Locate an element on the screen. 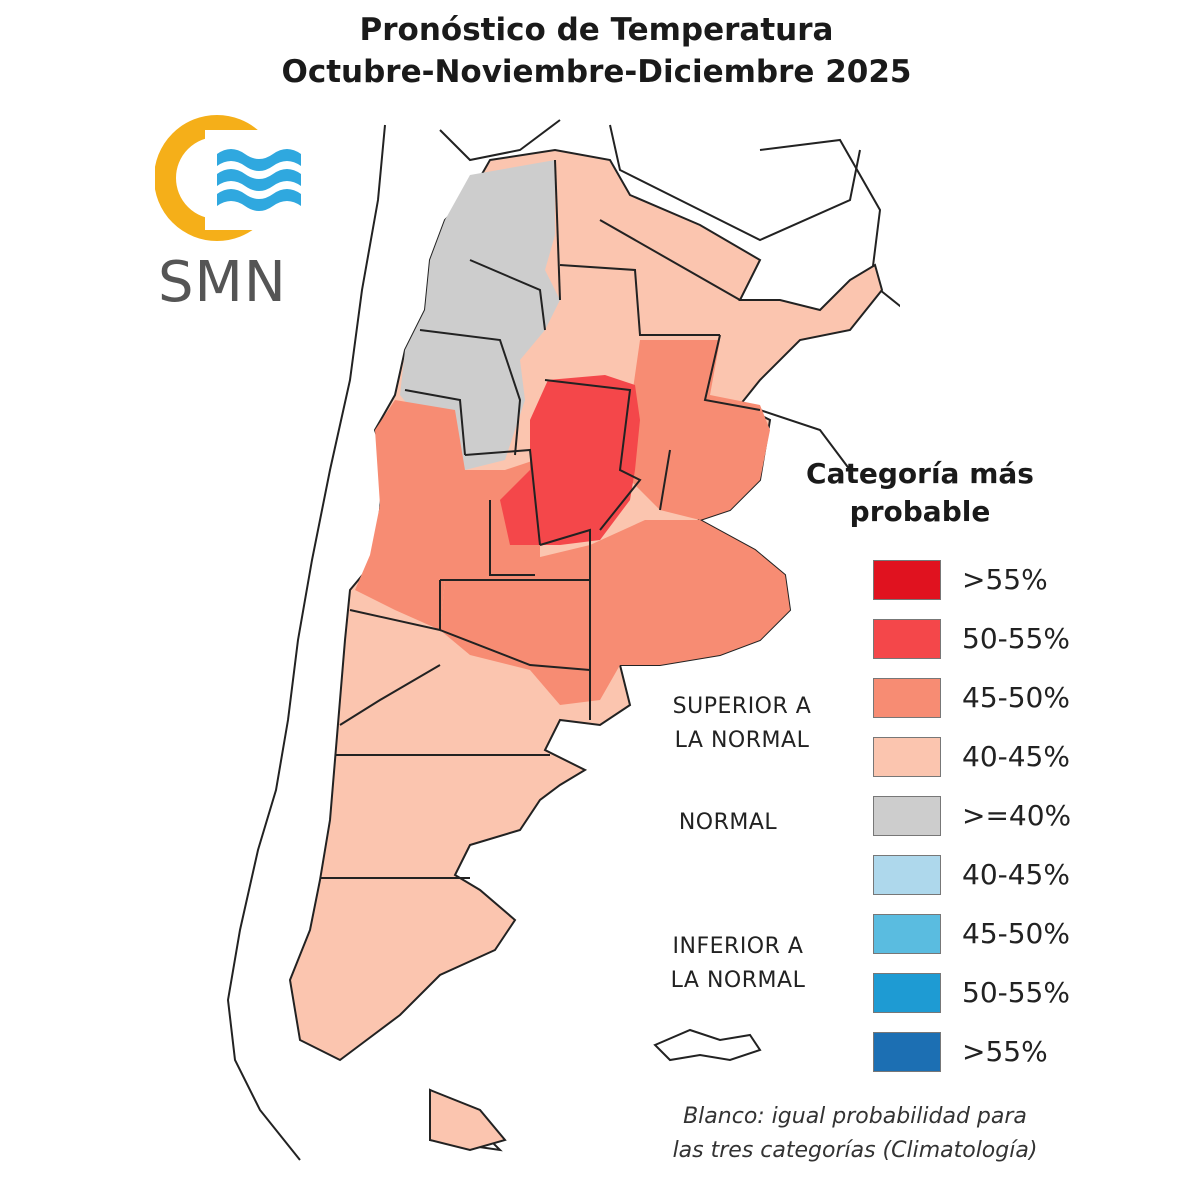  normal-zone-northwest is located at coordinates (480, 315).